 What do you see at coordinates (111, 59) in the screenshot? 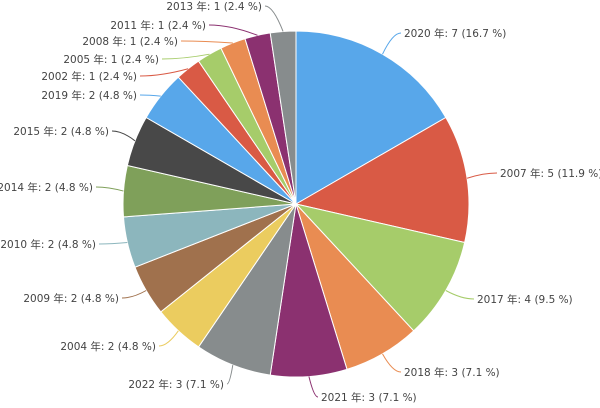
I see `slice-label-2005: 2005 年: 1 (2.4 %)` at bounding box center [111, 59].